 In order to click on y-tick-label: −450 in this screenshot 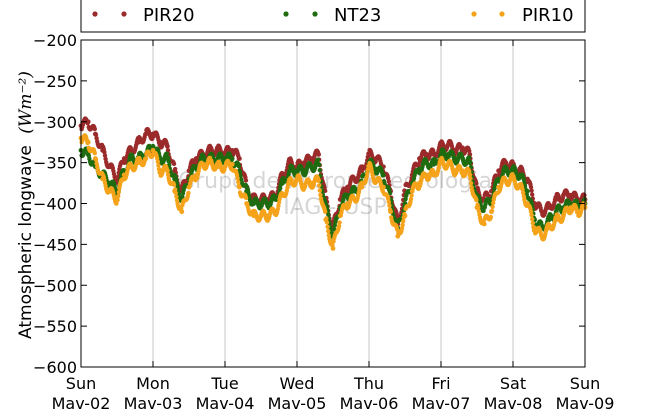, I will do `click(55, 244)`.